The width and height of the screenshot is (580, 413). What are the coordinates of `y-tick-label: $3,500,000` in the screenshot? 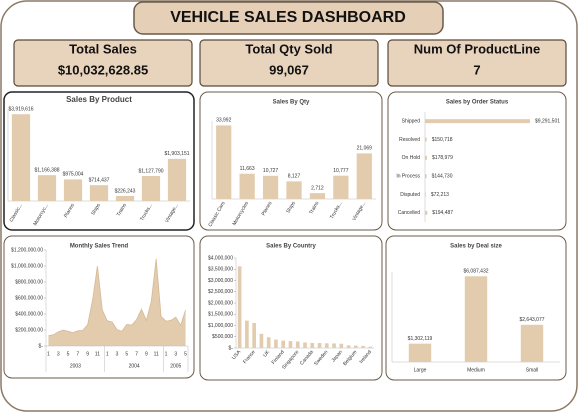 It's located at (220, 270).